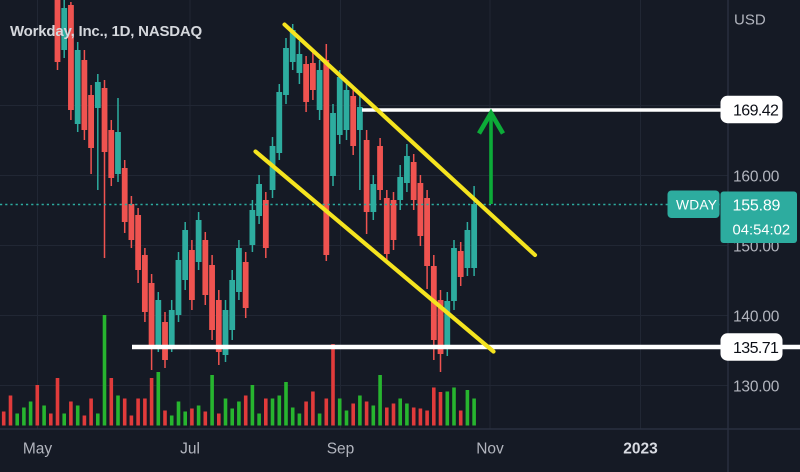 The width and height of the screenshot is (800, 472). What do you see at coordinates (757, 206) in the screenshot?
I see `svg-text: 155.89` at bounding box center [757, 206].